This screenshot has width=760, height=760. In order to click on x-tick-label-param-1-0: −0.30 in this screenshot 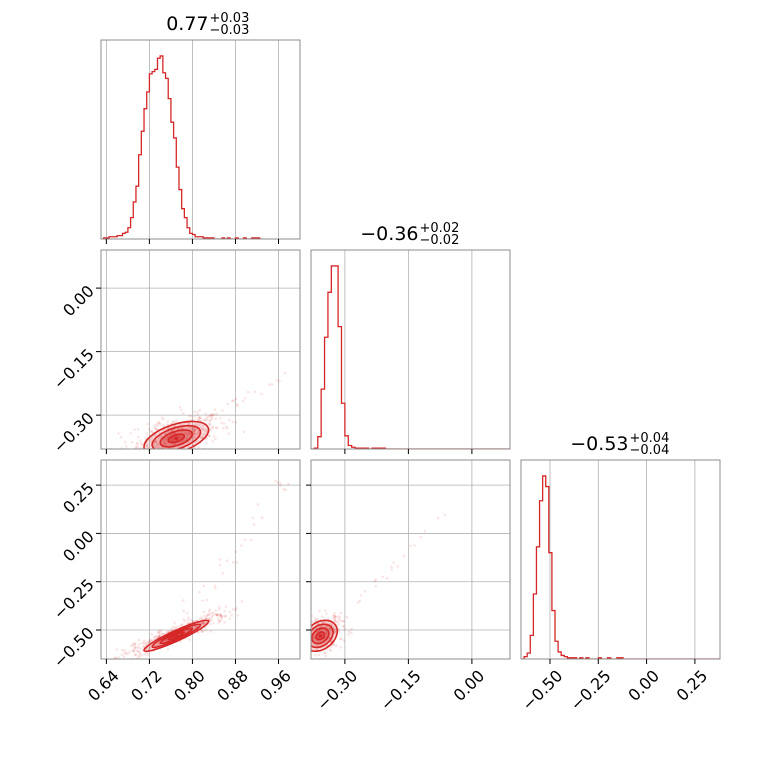, I will do `click(337, 690)`.